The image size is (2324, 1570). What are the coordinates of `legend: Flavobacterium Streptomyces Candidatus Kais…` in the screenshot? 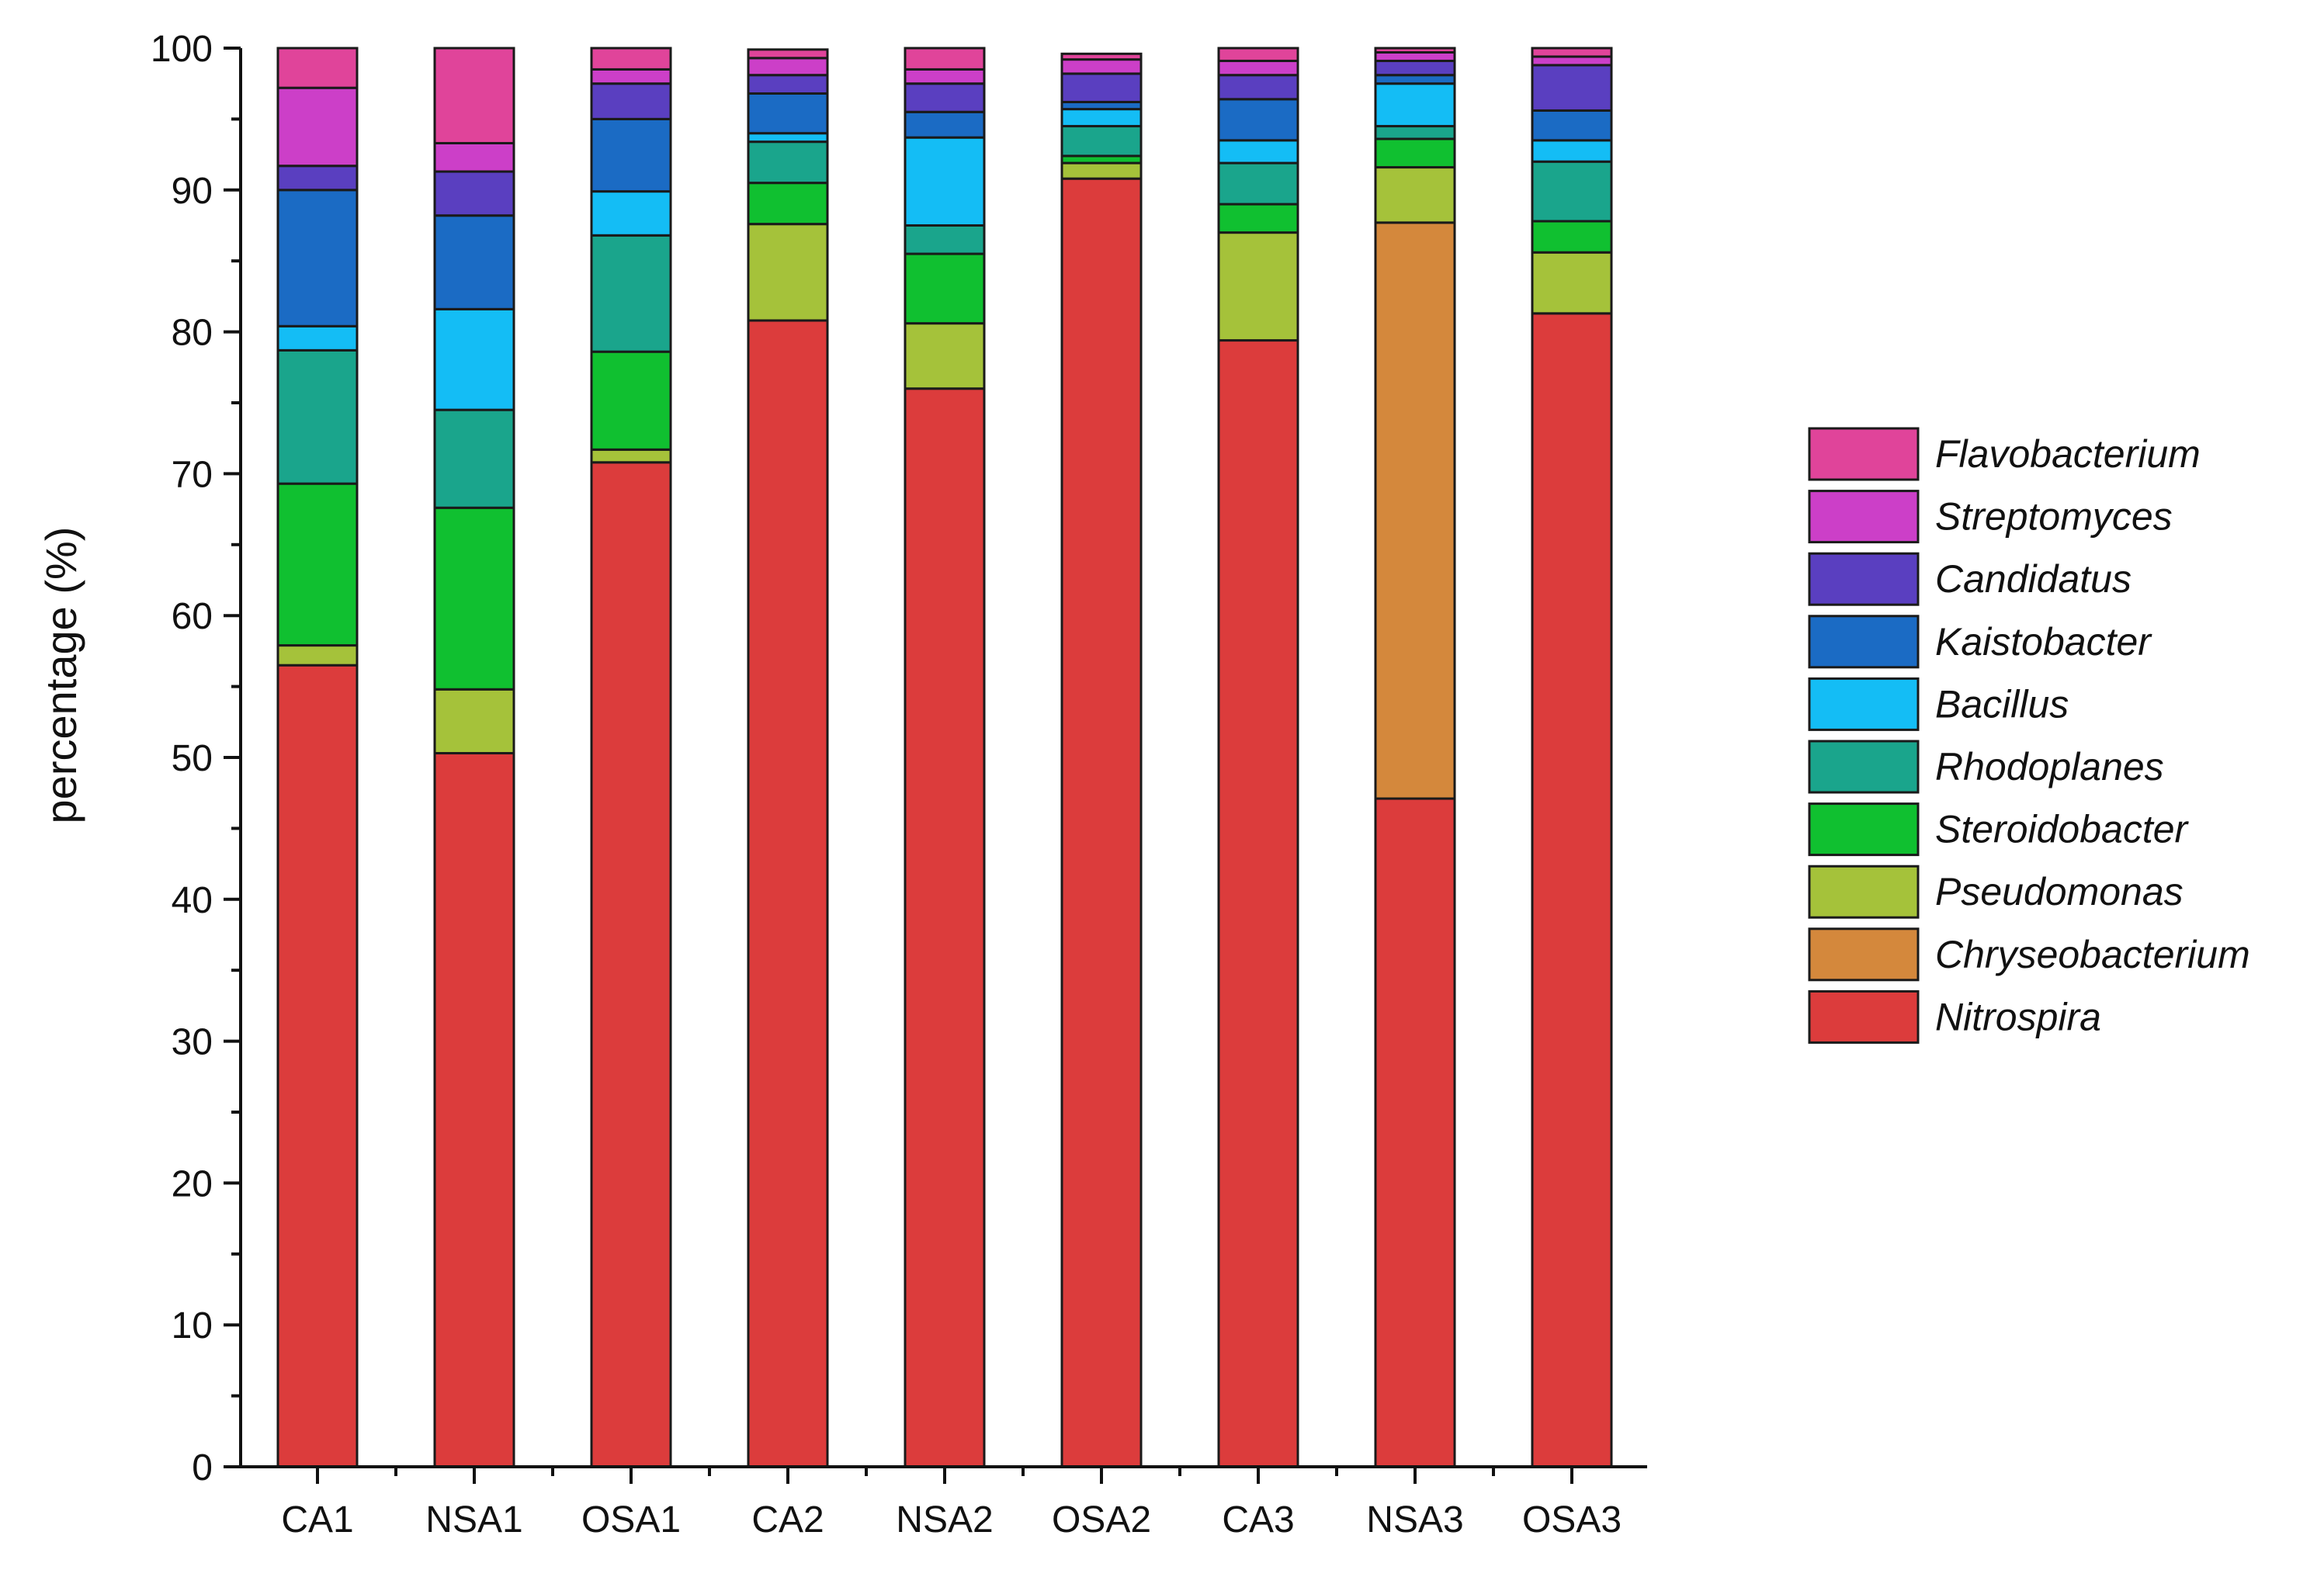 It's located at (2029, 735).